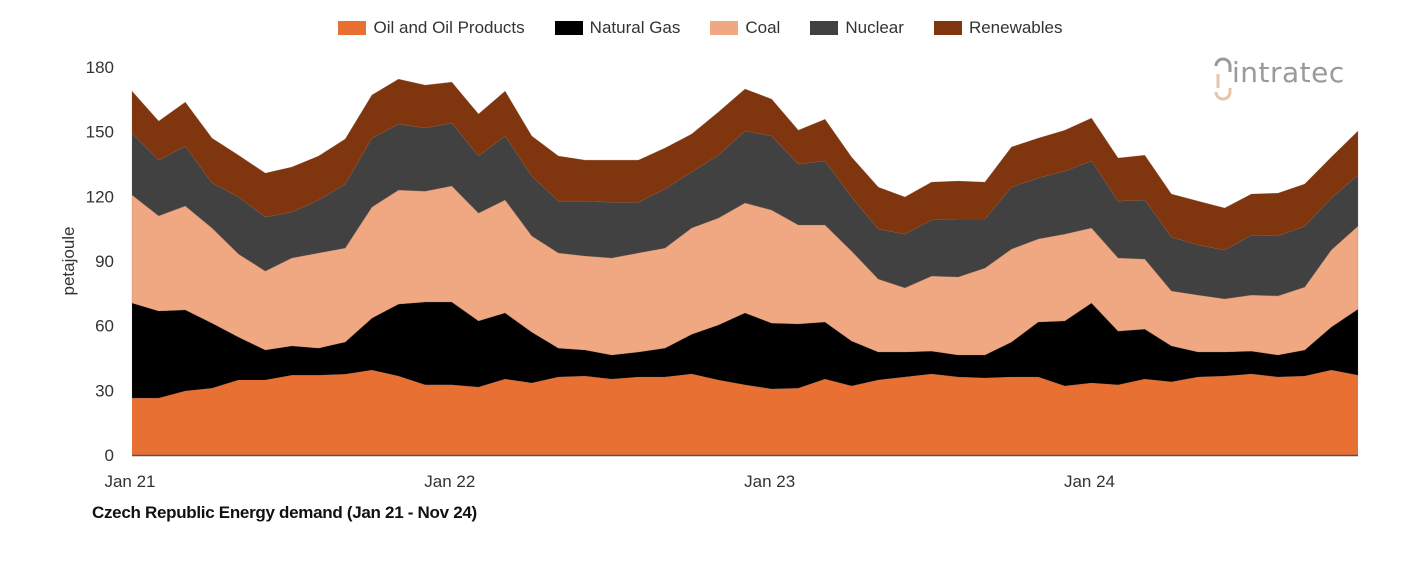  I want to click on y-tick-label: 90, so click(104, 261).